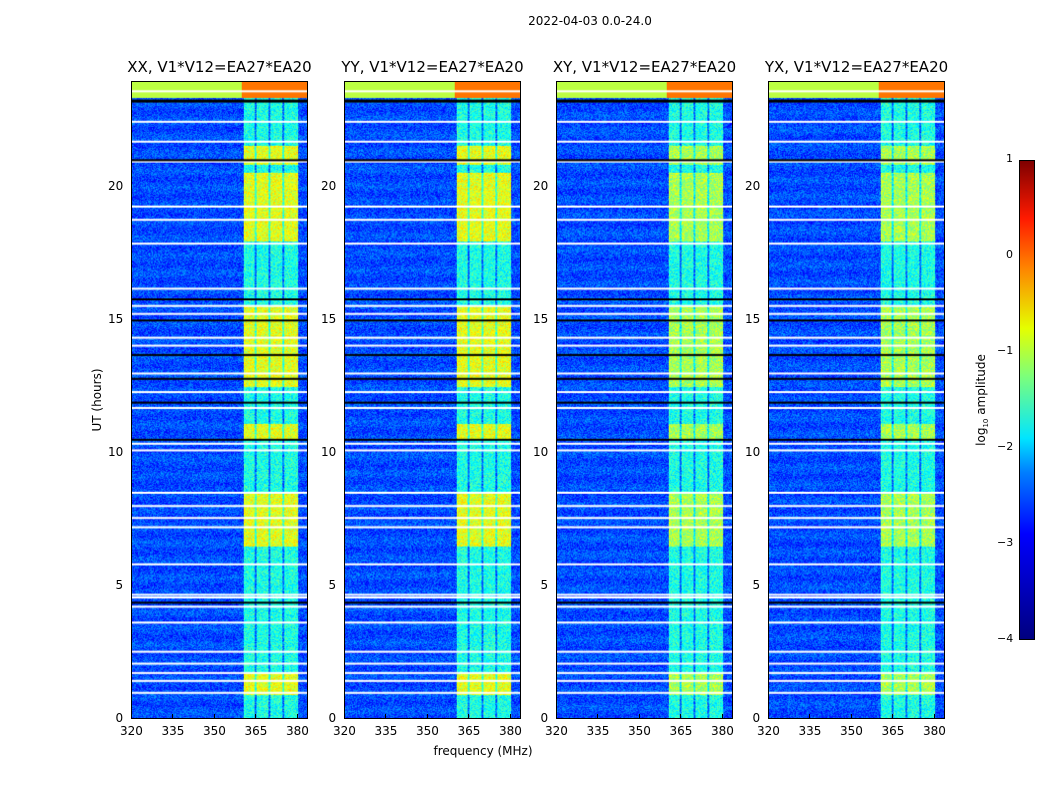  What do you see at coordinates (1009, 254) in the screenshot?
I see `colorbar-tick-label: 0` at bounding box center [1009, 254].